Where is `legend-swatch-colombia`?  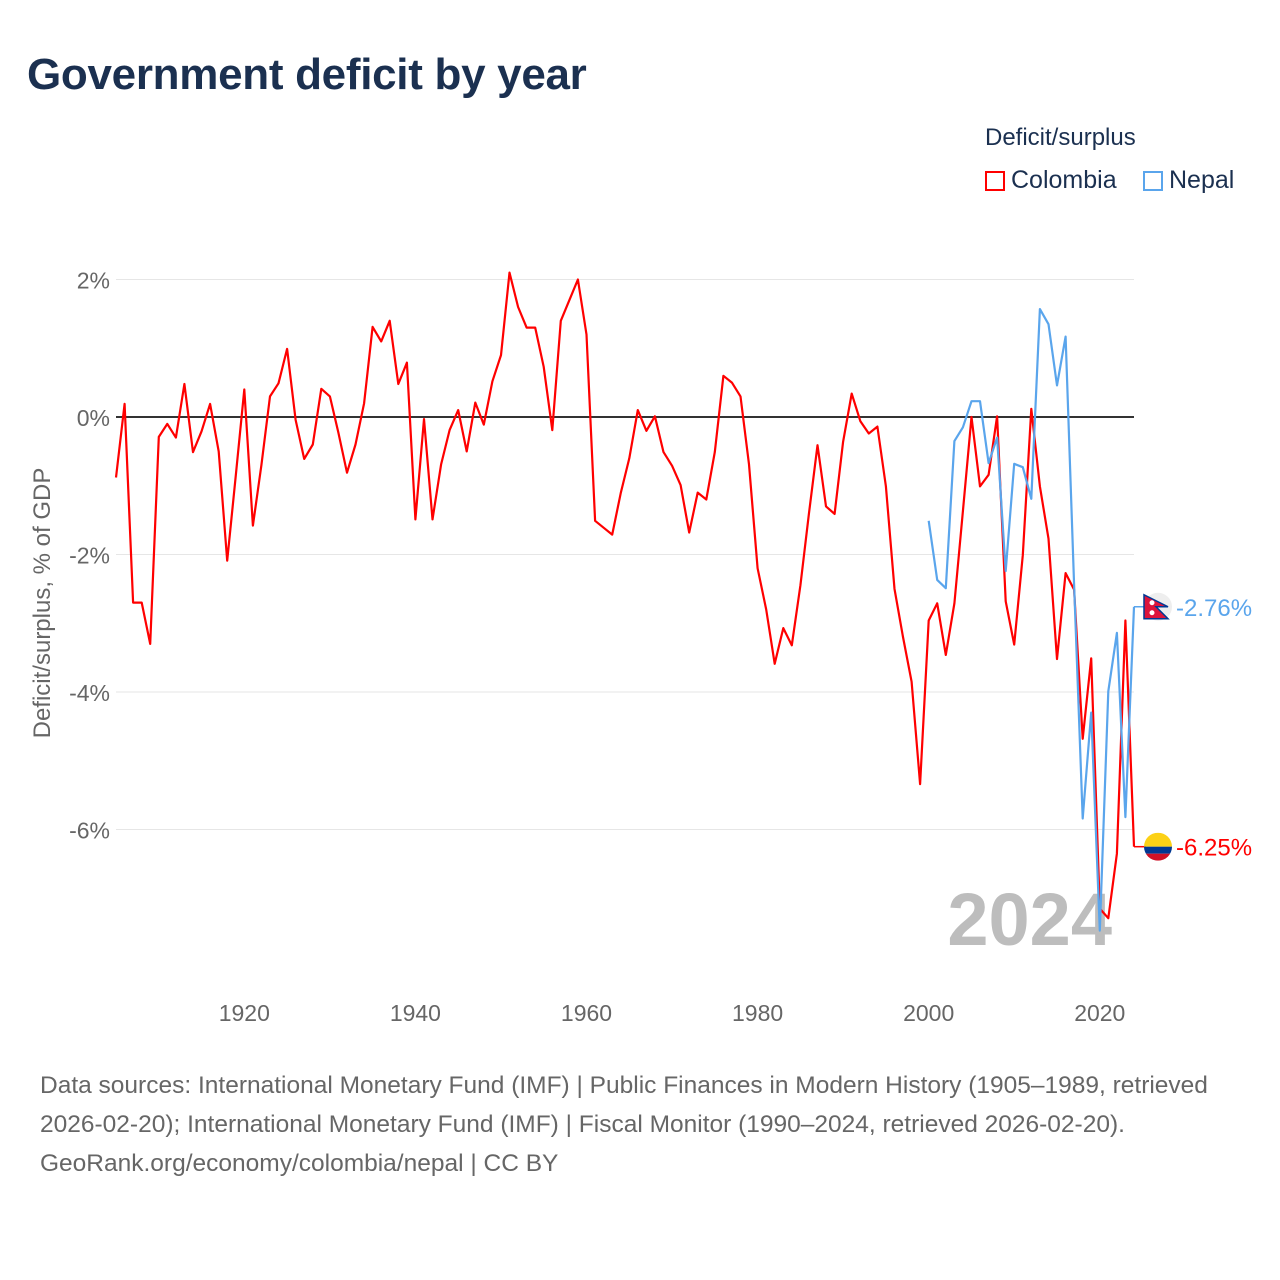 legend-swatch-colombia is located at coordinates (995, 180).